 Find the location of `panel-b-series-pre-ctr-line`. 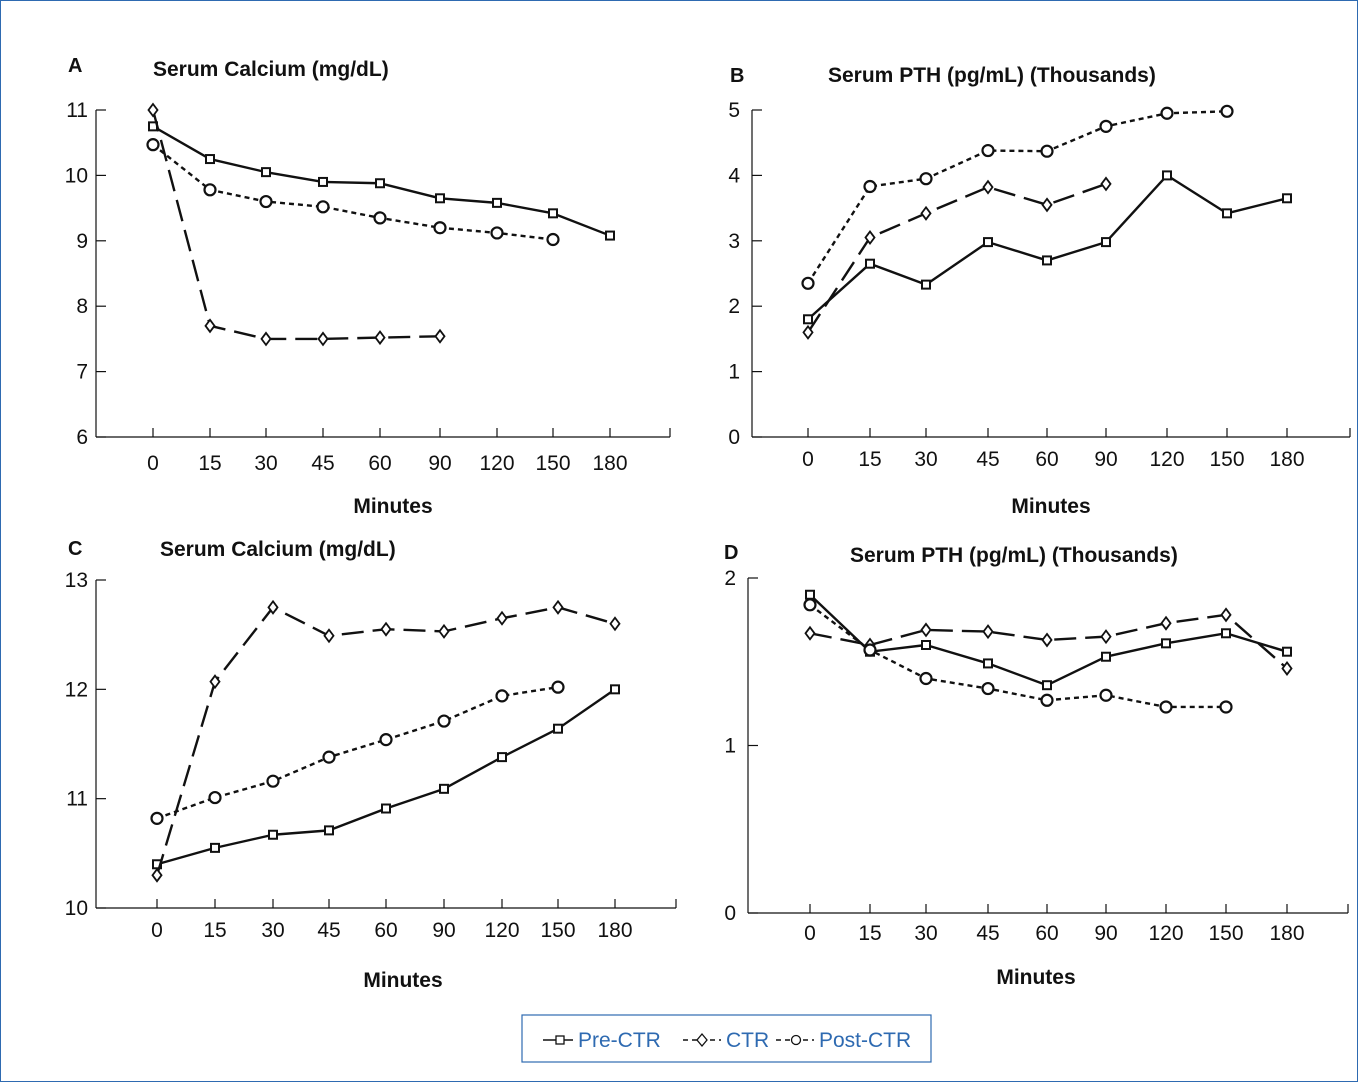

panel-b-series-pre-ctr-line is located at coordinates (1047, 247).